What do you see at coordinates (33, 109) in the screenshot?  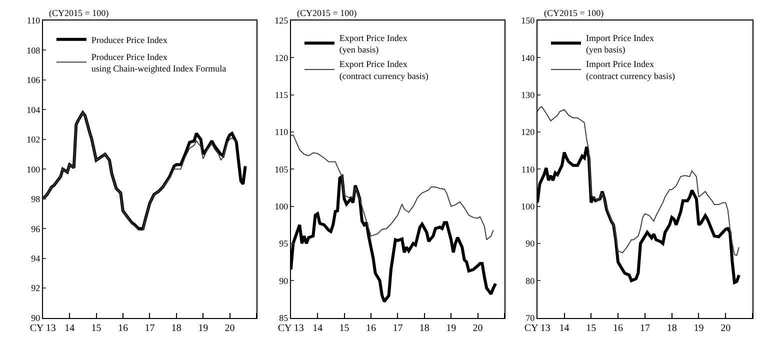 I see `y-tick-label: 104` at bounding box center [33, 109].